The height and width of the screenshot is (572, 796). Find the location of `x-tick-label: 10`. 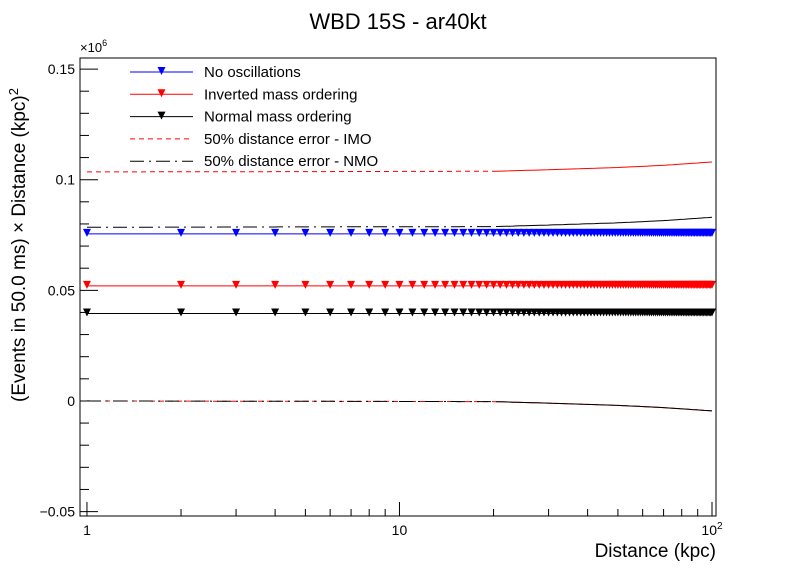

x-tick-label: 10 is located at coordinates (400, 530).